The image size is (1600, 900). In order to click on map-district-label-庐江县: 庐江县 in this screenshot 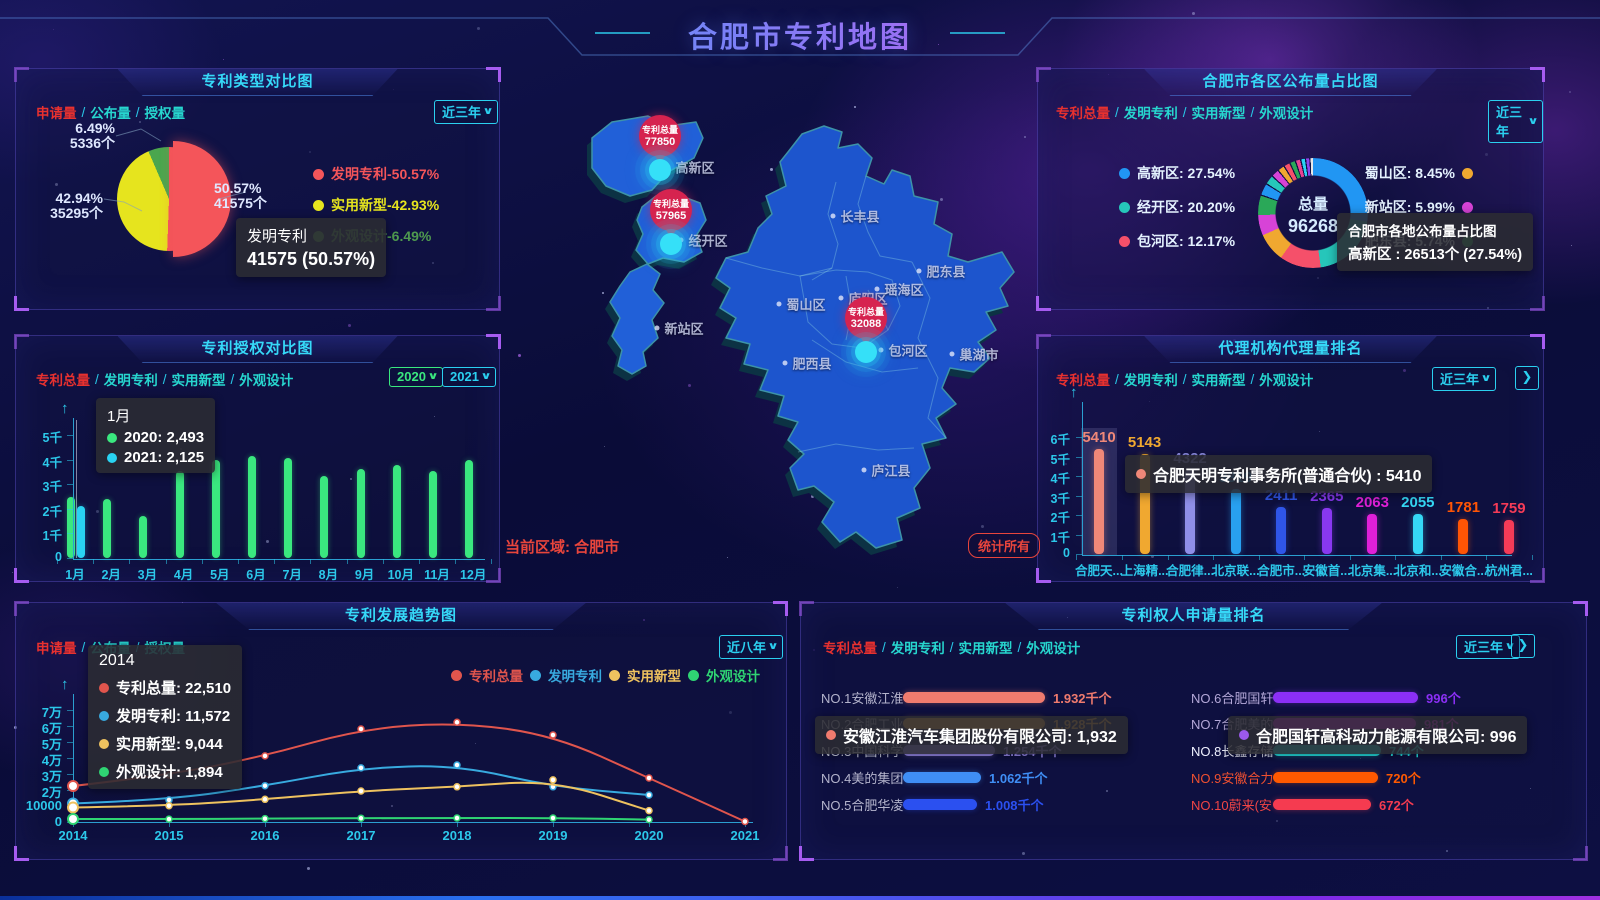, I will do `click(886, 470)`.